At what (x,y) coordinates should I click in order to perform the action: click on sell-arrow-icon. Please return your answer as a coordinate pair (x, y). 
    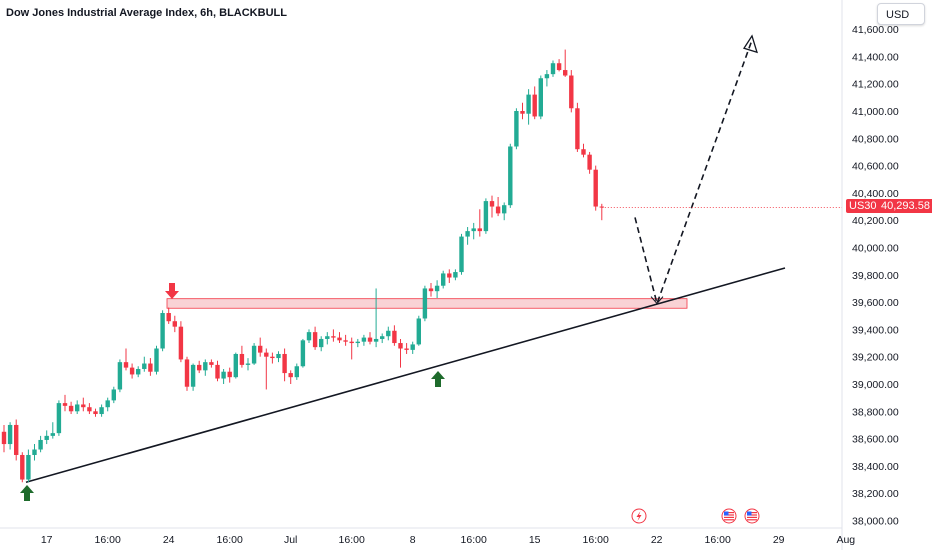
    Looking at the image, I should click on (172, 291).